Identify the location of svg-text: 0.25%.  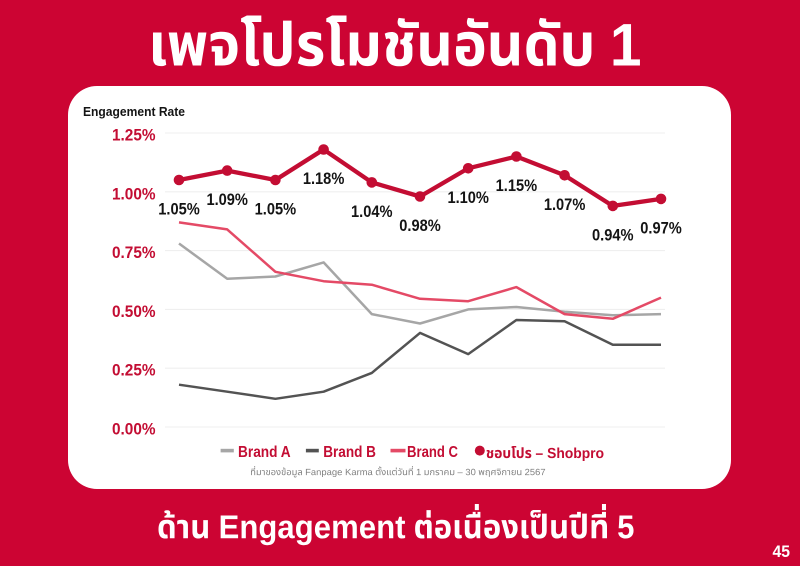
(134, 370).